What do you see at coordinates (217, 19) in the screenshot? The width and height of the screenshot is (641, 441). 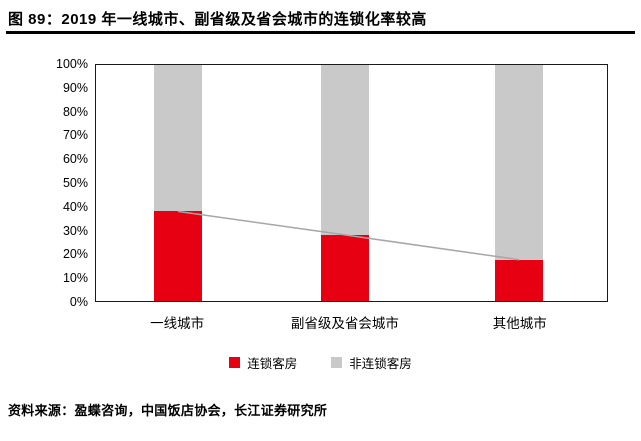 I see `figure-title: 图 89：2019 年一线城市、副省级及省会城市的连锁化率较高` at bounding box center [217, 19].